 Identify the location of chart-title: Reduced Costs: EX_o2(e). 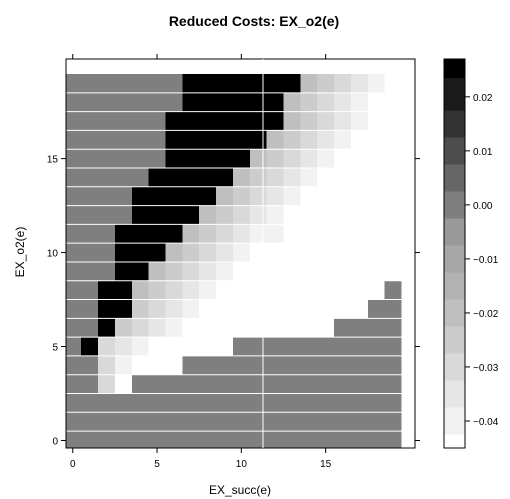
(254, 21).